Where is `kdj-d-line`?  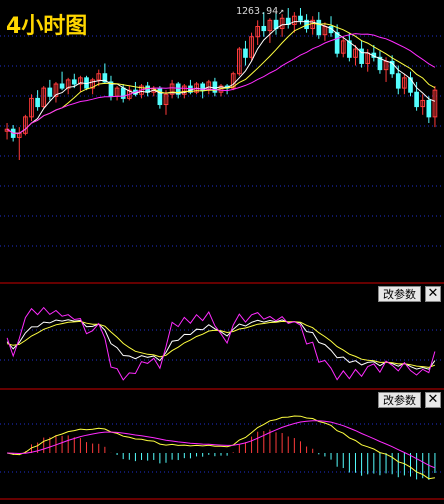 kdj-d-line is located at coordinates (221, 344).